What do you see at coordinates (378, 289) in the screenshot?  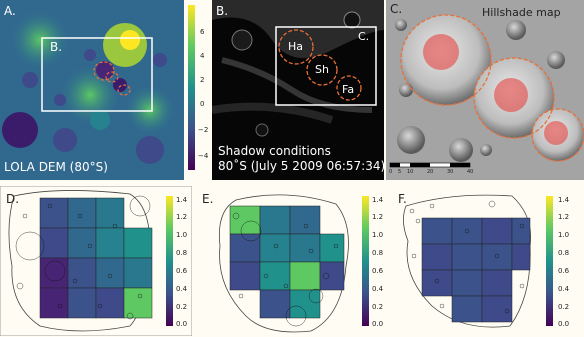 I see `colorbar-e-tick: 0.4` at bounding box center [378, 289].